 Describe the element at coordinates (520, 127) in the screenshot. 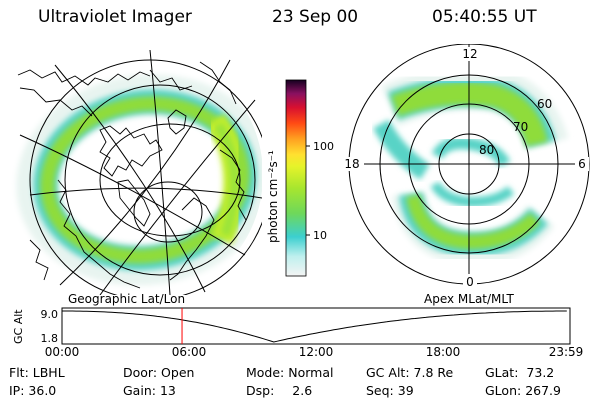

I see `mlat-label-70: 70` at that location.